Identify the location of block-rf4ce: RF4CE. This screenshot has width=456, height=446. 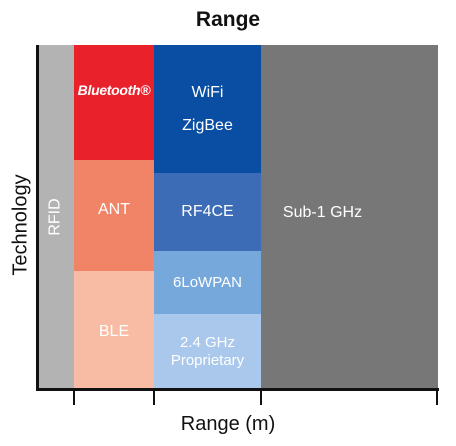
(207, 212).